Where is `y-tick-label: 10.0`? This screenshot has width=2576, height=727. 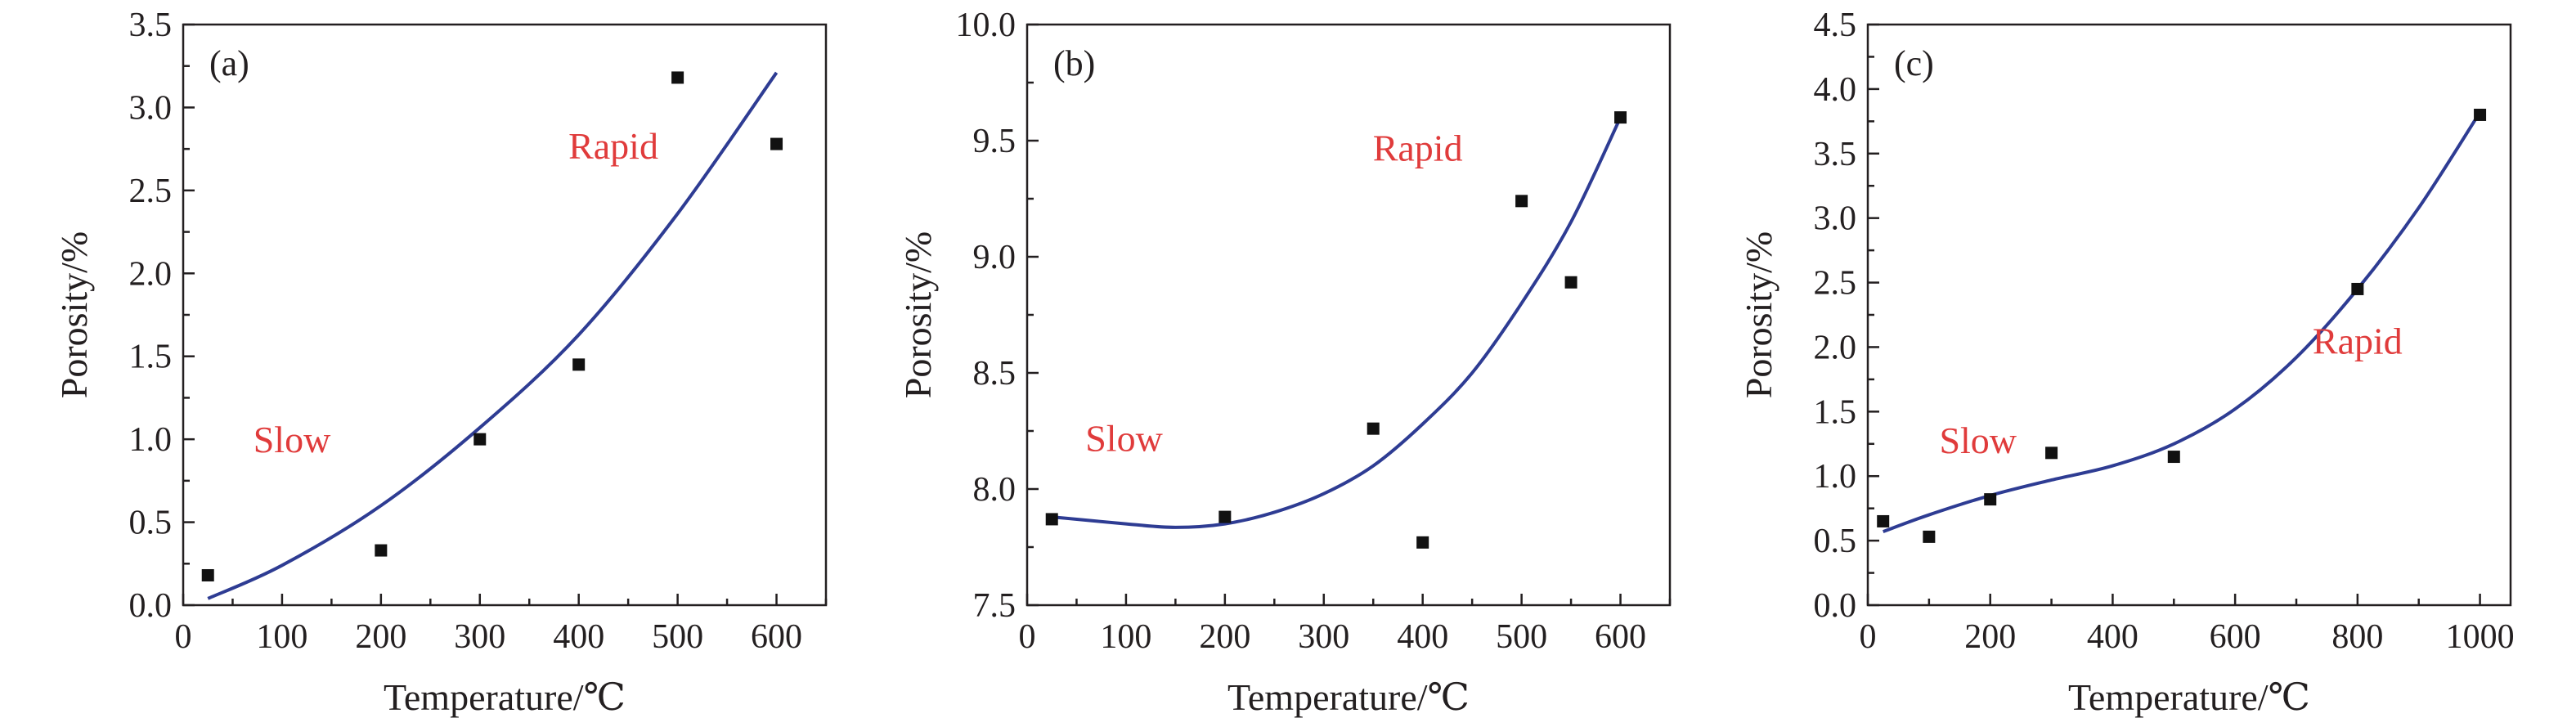 y-tick-label: 10.0 is located at coordinates (986, 25).